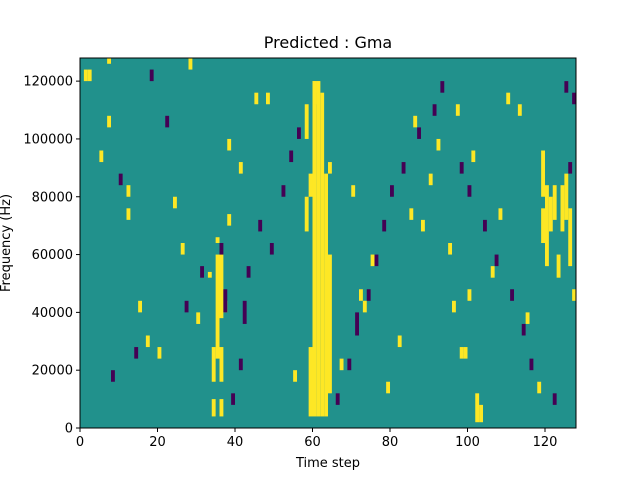  What do you see at coordinates (328, 42) in the screenshot?
I see `chart-title: Predicted : Gma` at bounding box center [328, 42].